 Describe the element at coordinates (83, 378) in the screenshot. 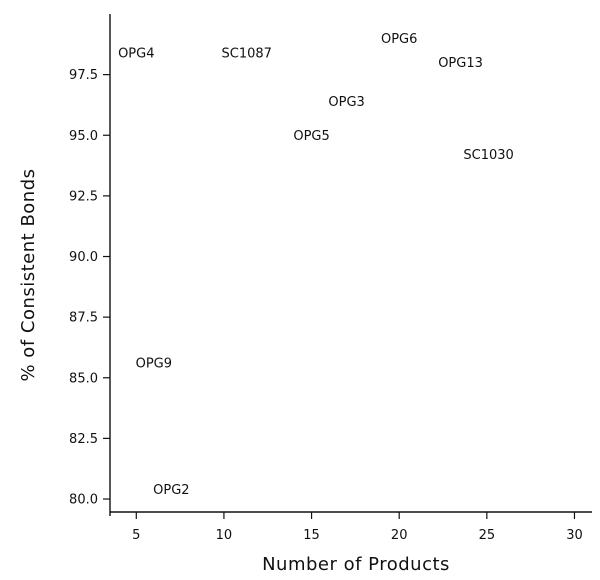

I see `y-tick-label-2: 85.0` at that location.